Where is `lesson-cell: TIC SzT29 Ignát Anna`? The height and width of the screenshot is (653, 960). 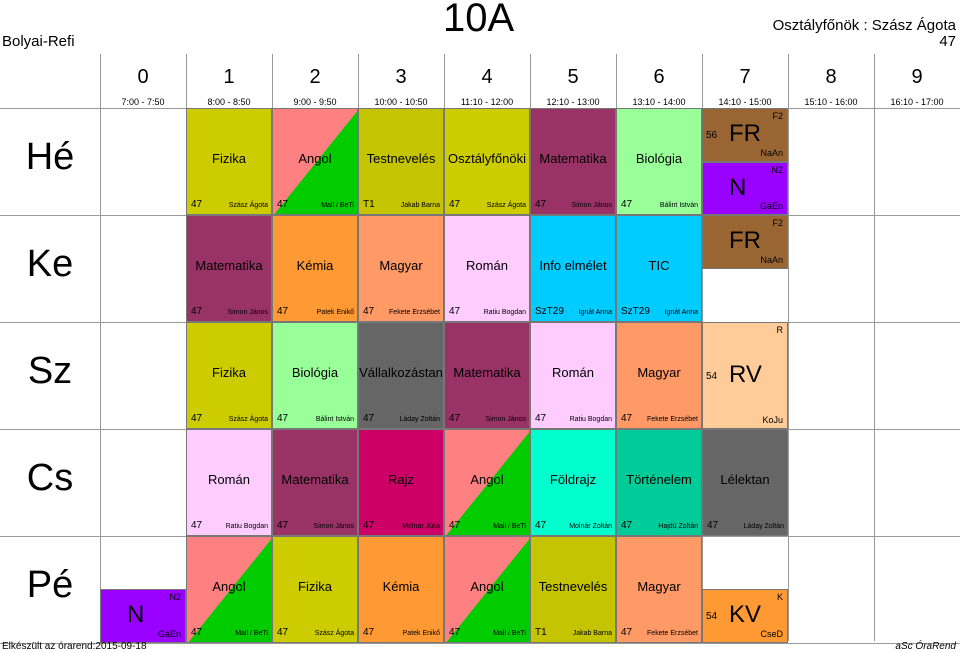
lesson-cell: TIC SzT29 Ignát Anna is located at coordinates (659, 268).